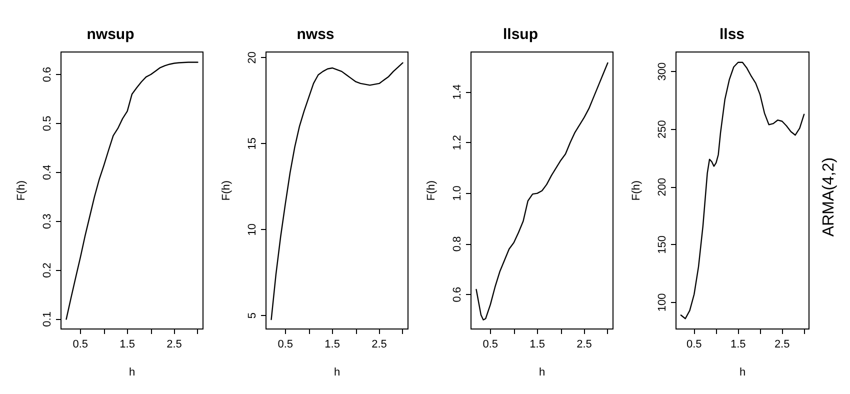 This screenshot has height=394, width=850. What do you see at coordinates (829, 197) in the screenshot?
I see `text: ARMA(4,2)` at bounding box center [829, 197].